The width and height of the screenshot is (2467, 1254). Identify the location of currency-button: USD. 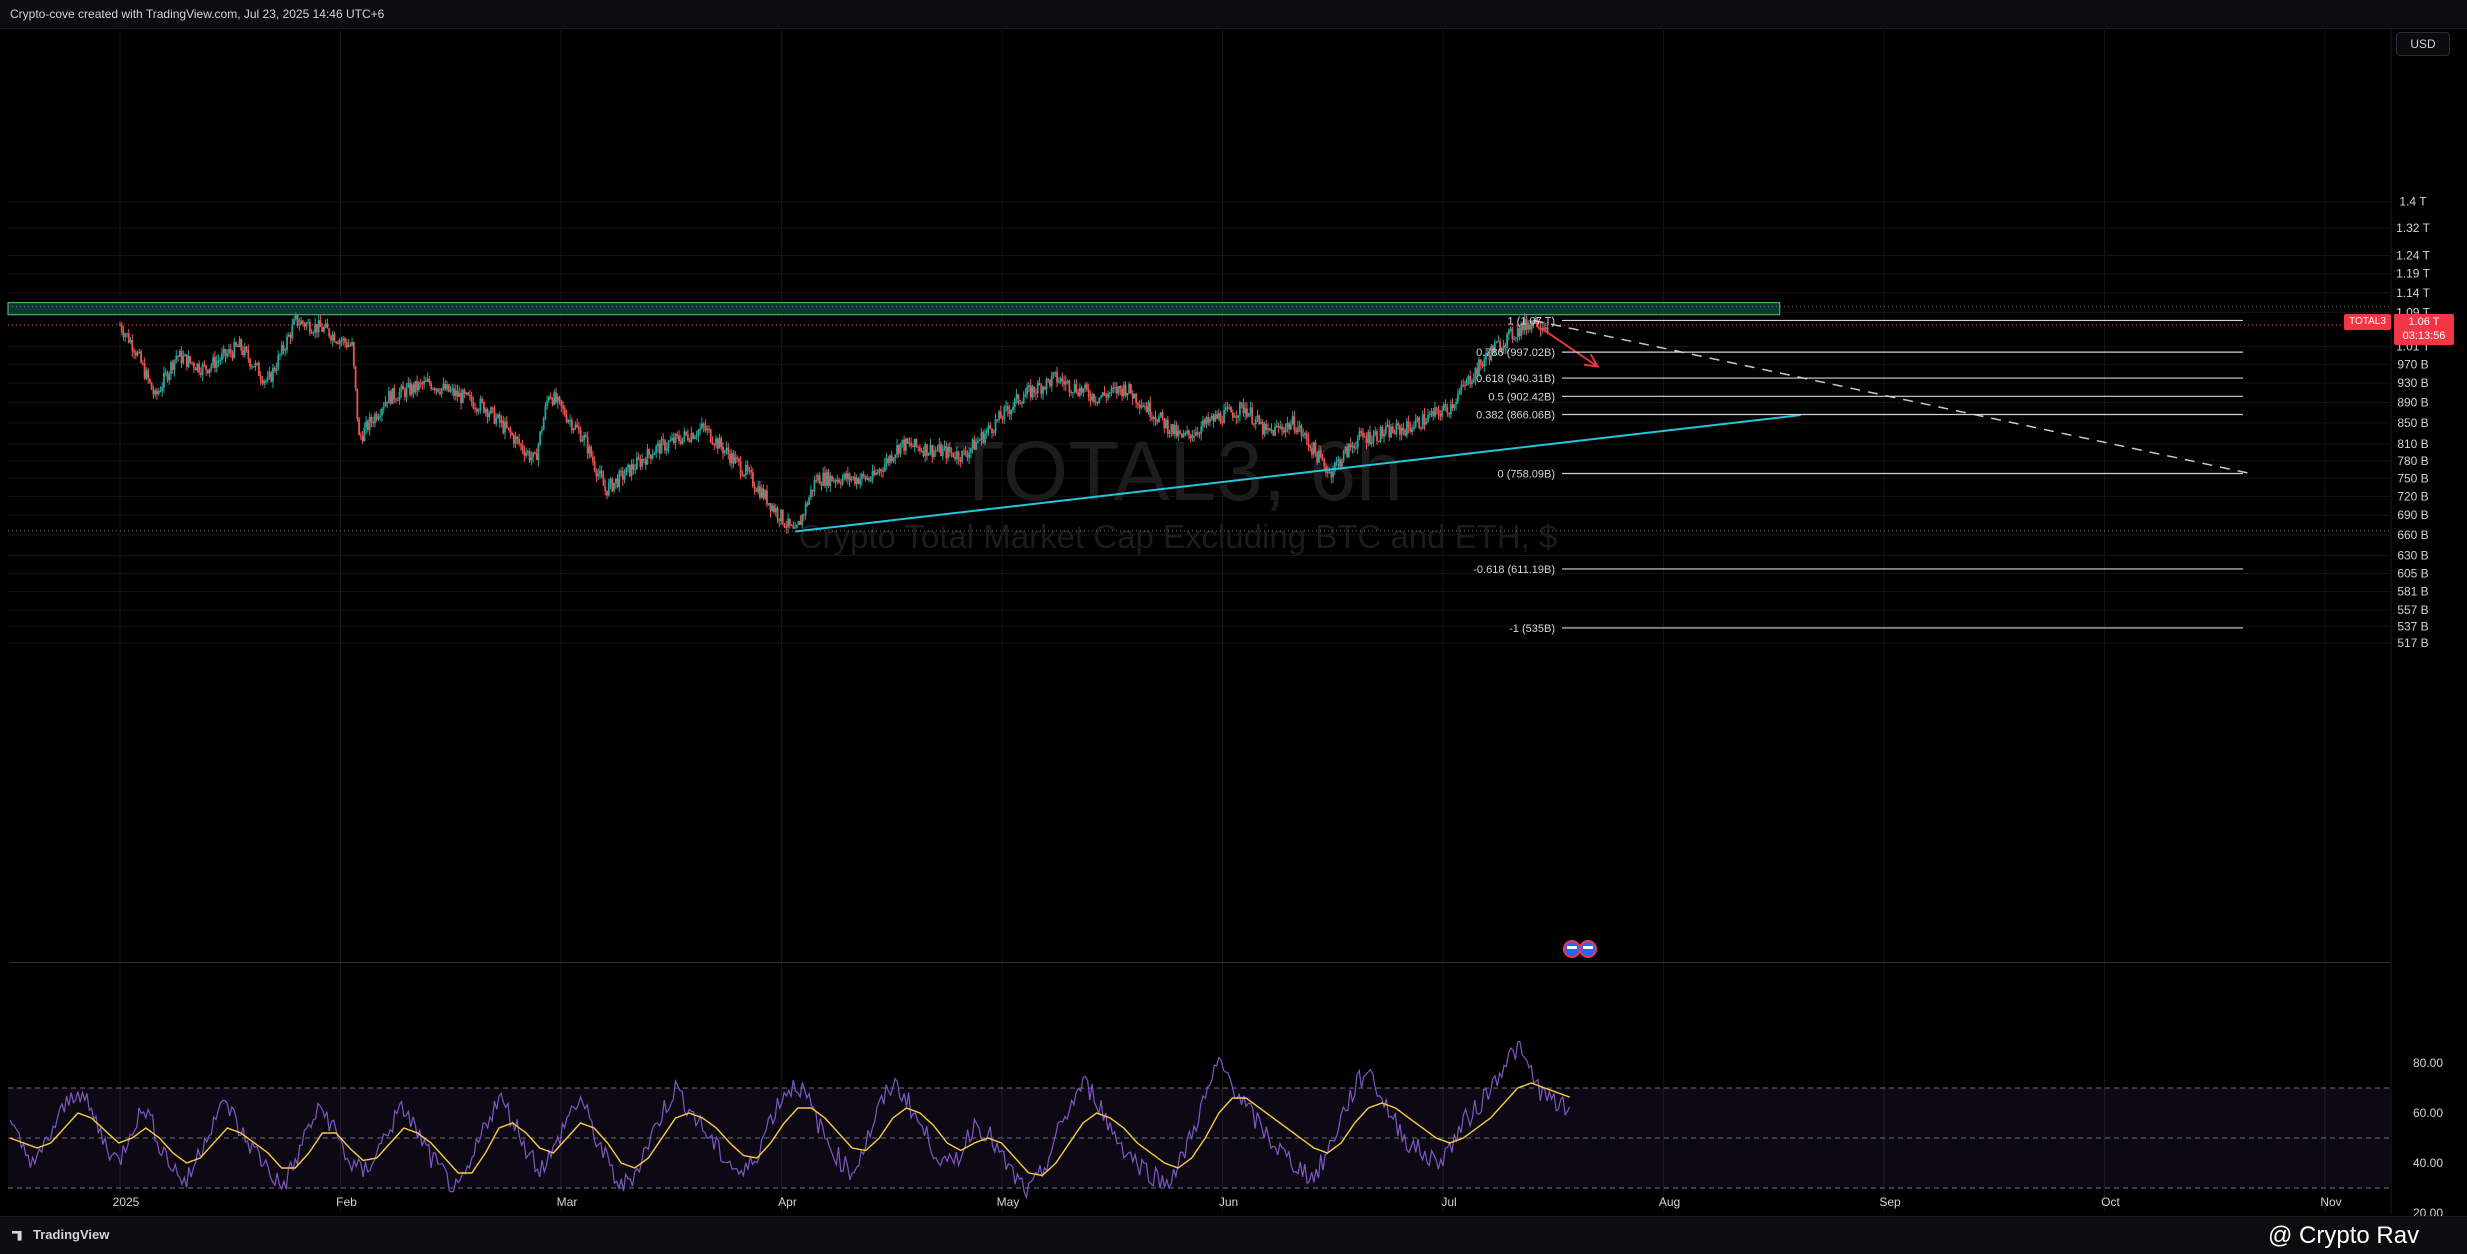
(2423, 44).